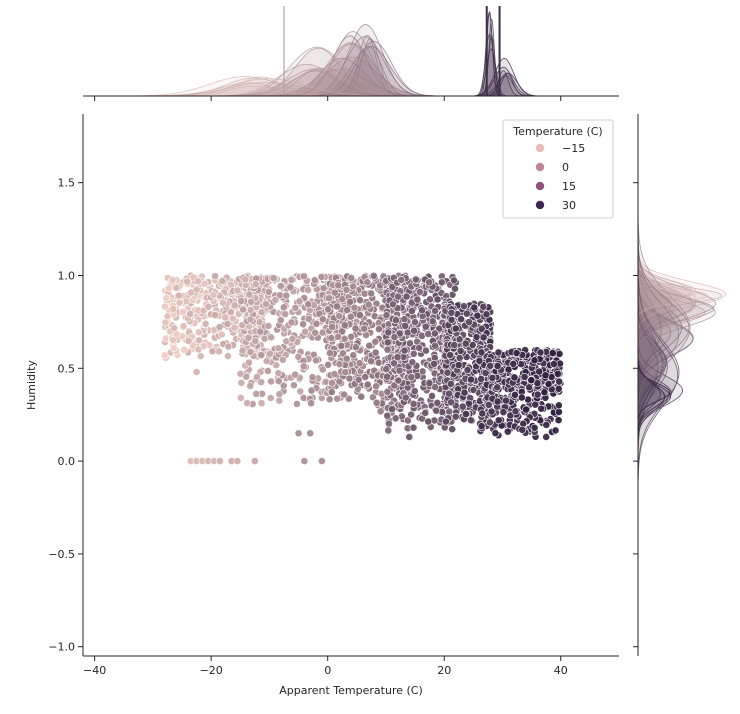 This screenshot has width=740, height=714. What do you see at coordinates (31, 385) in the screenshot?
I see `y-axis-label: Humidity` at bounding box center [31, 385].